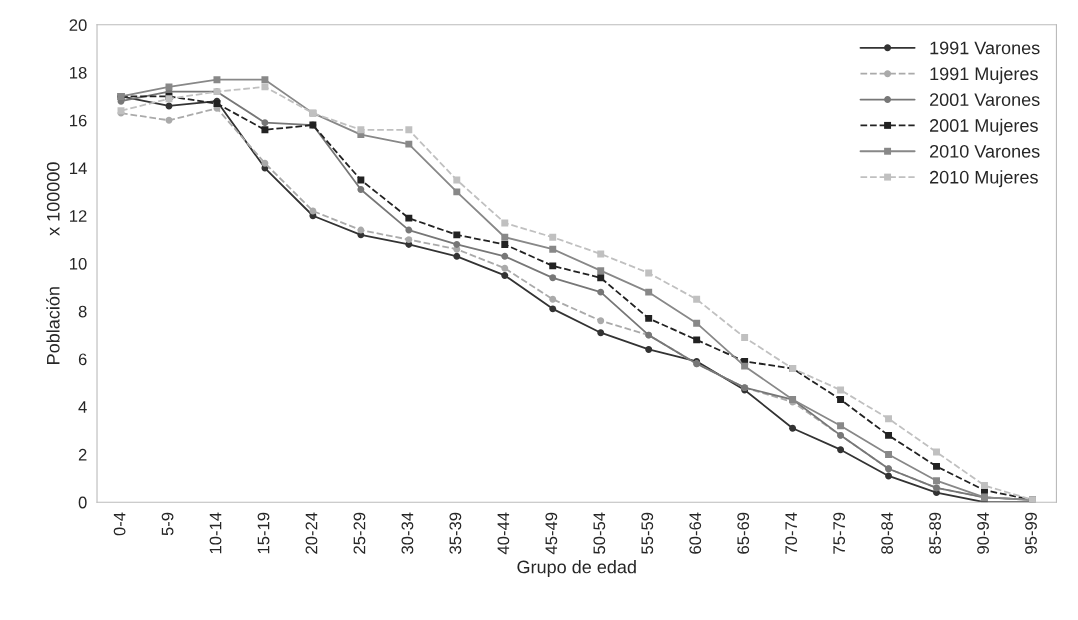  Describe the element at coordinates (119, 524) in the screenshot. I see `x-tick-label: 0-4` at that location.